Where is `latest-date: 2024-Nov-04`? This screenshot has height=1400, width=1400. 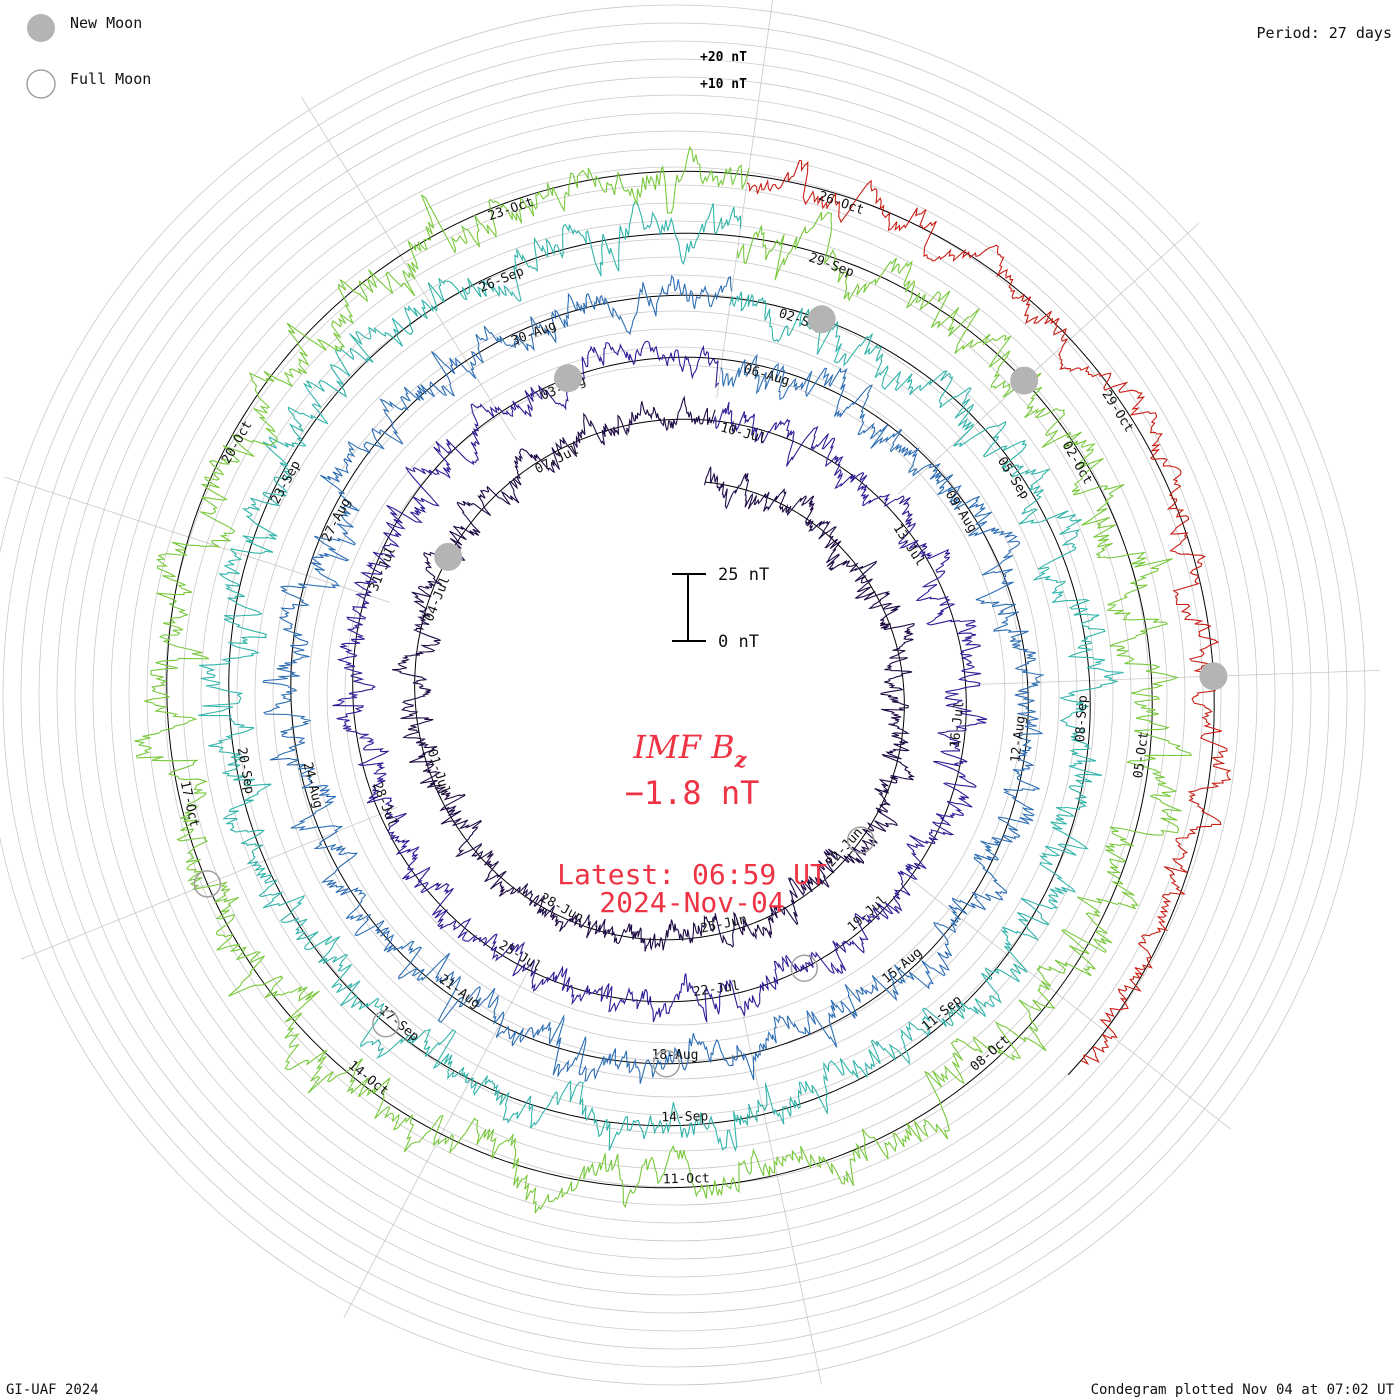
latest-date: 2024-Nov-04 is located at coordinates (691, 902).